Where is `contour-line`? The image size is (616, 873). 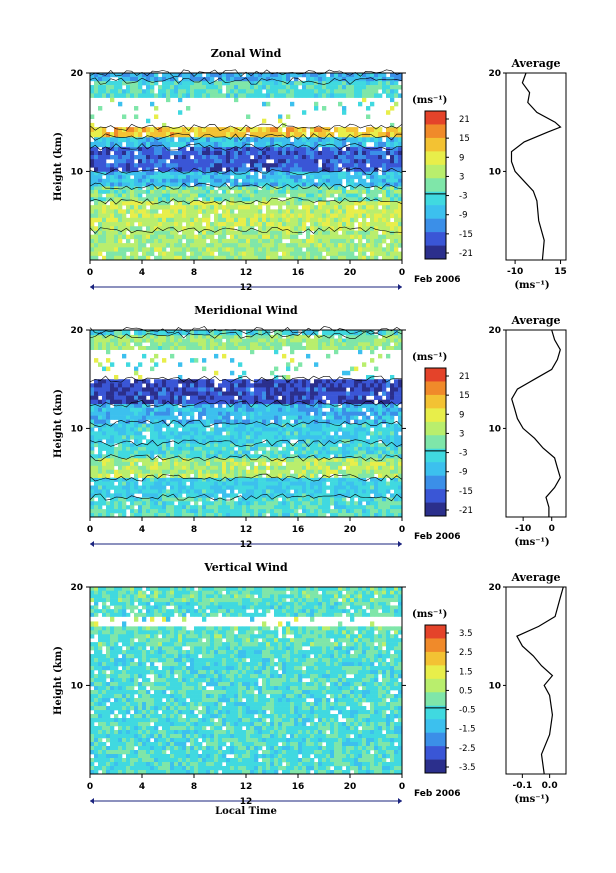
contour-line is located at coordinates (246, 147).